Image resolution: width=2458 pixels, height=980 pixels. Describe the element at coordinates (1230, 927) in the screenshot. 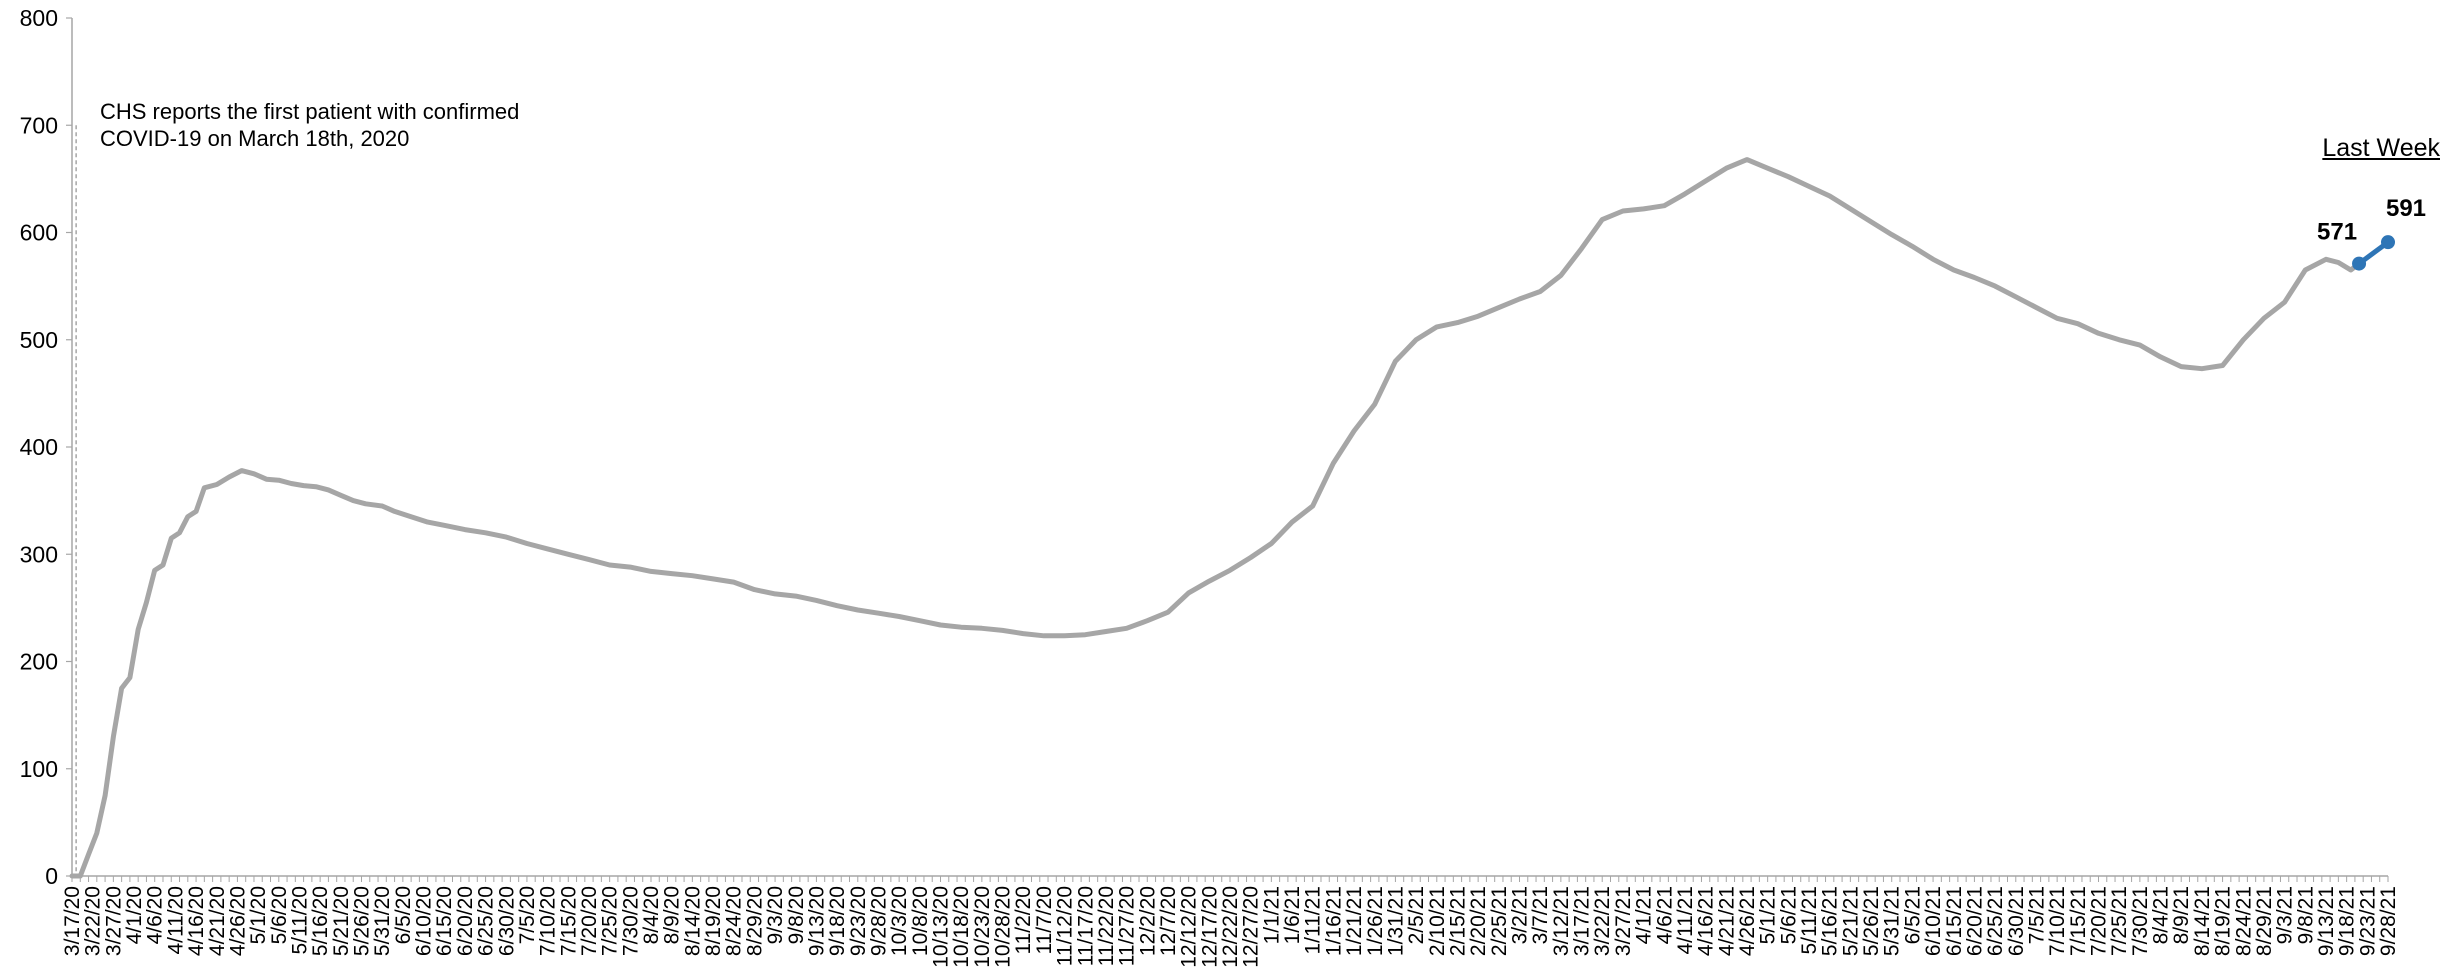

I see `x-tick-label: 12/22/20` at that location.